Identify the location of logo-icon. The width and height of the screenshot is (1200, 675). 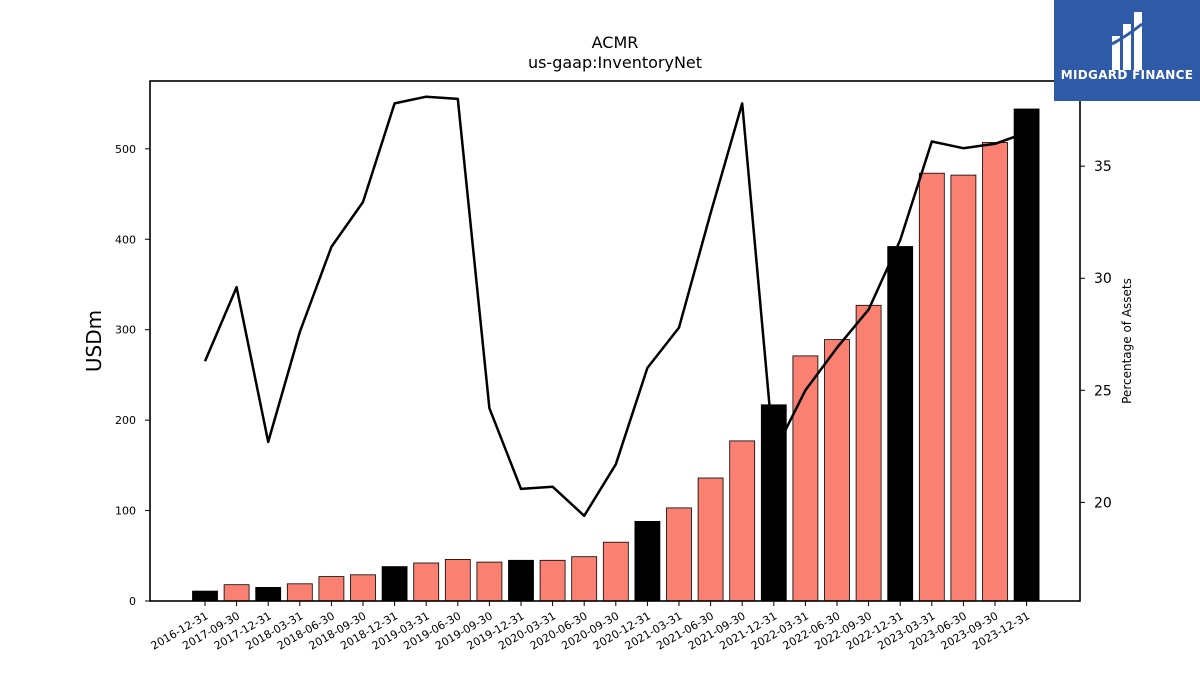
(1127, 41).